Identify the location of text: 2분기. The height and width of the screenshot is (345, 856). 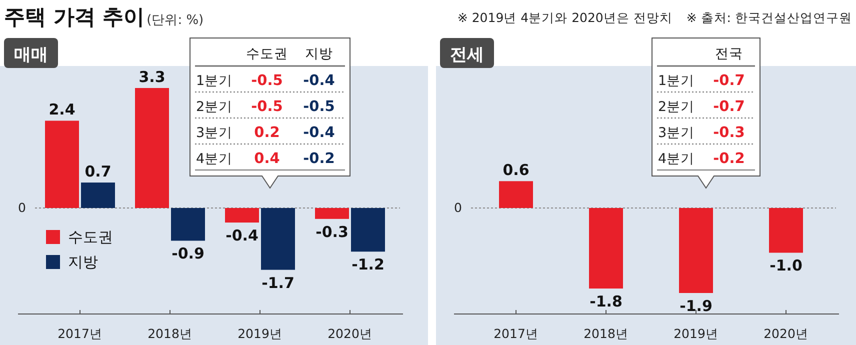
(676, 107).